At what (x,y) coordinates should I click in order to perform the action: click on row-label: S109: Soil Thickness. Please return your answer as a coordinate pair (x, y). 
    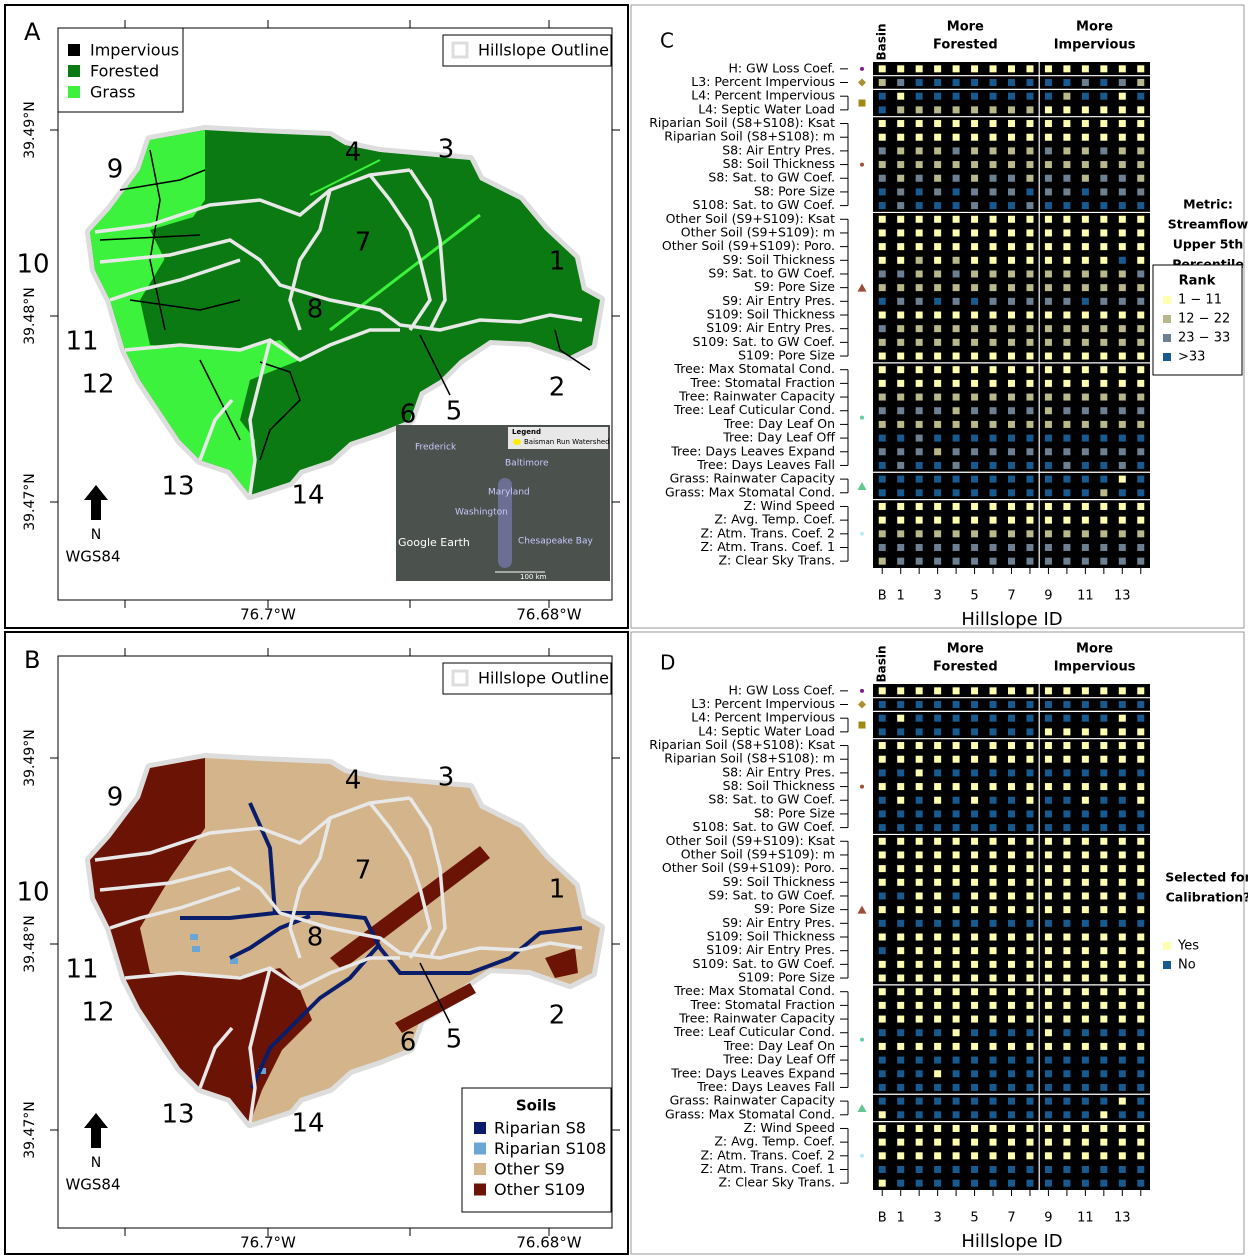
    Looking at the image, I should click on (771, 314).